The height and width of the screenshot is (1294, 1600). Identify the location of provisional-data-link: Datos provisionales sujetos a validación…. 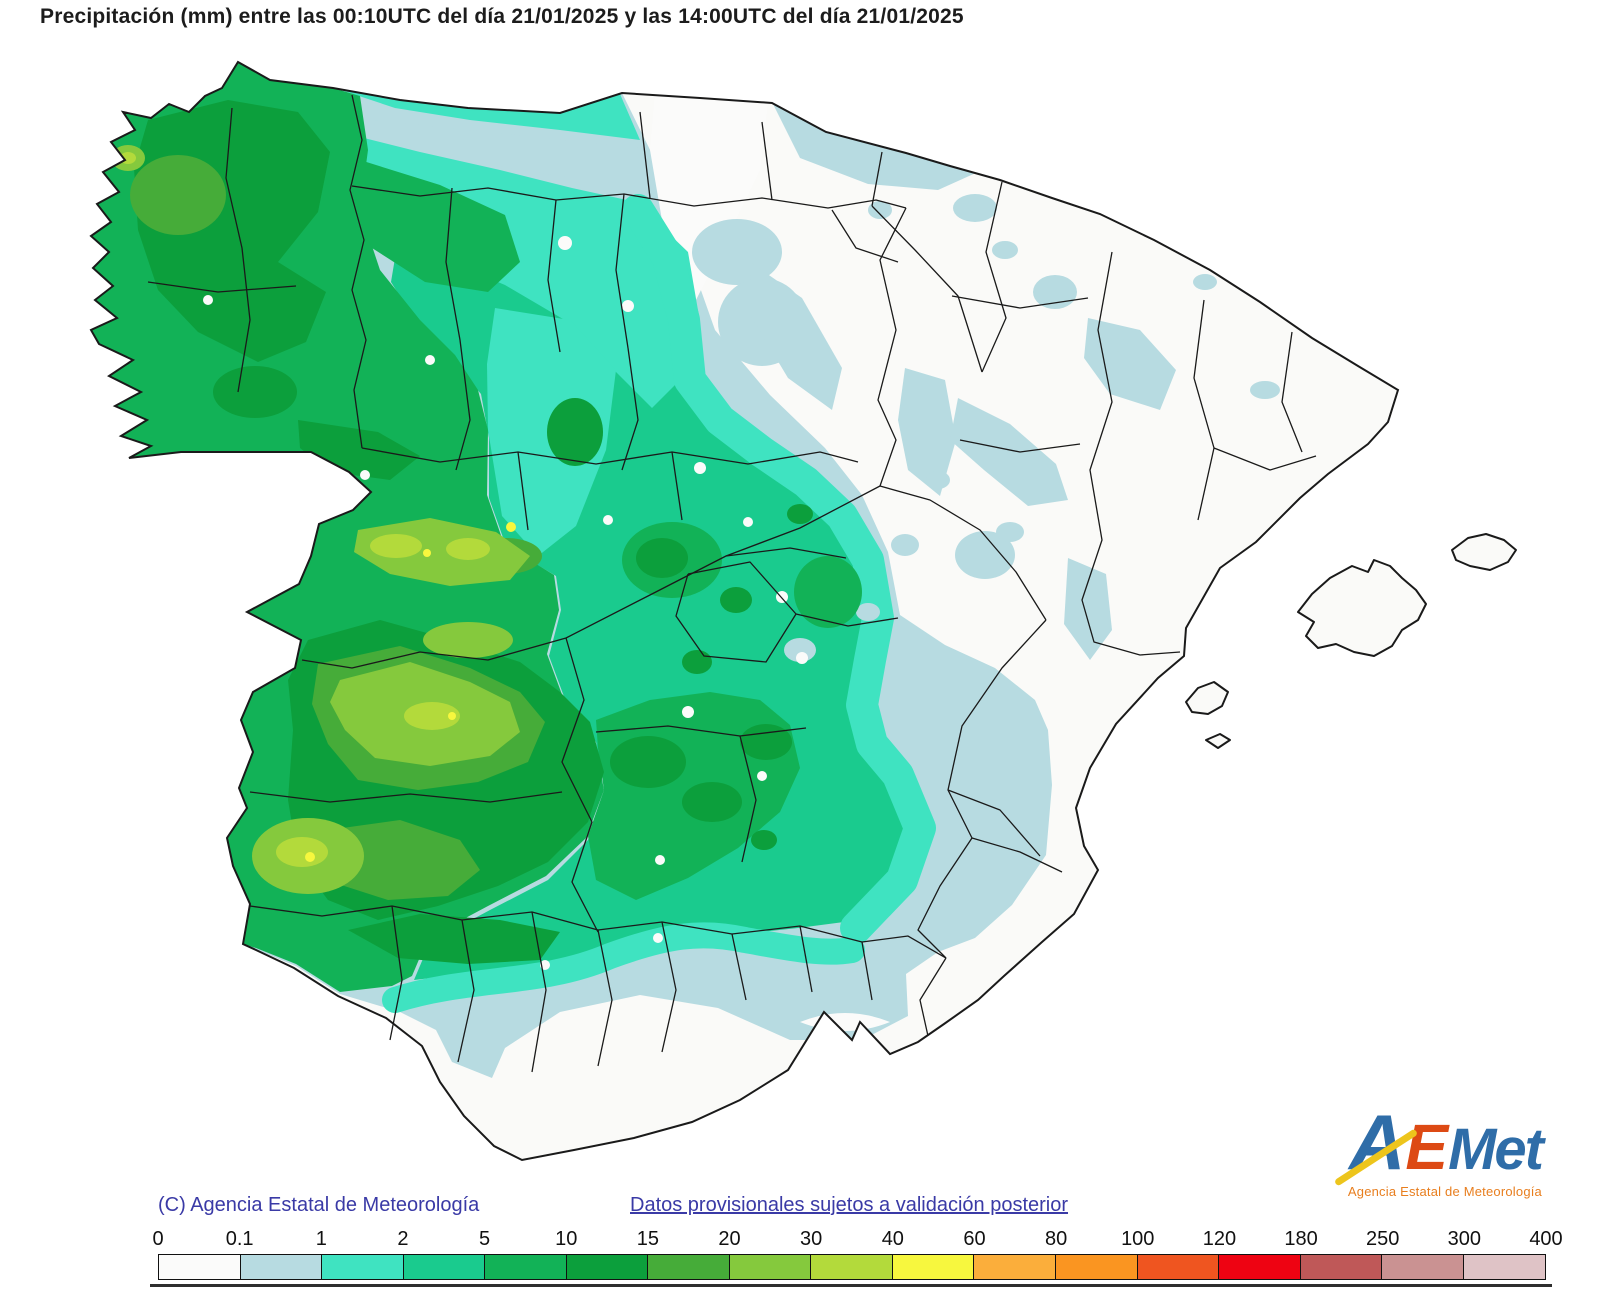
(849, 1205).